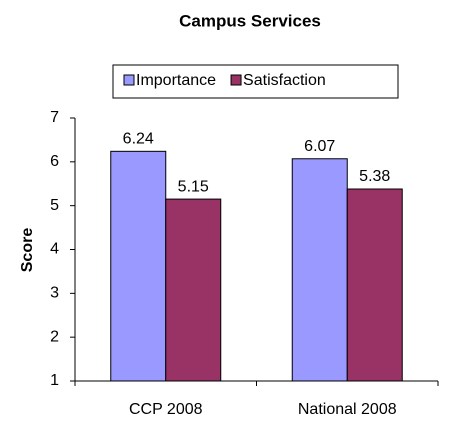  I want to click on legend-box, so click(255, 81).